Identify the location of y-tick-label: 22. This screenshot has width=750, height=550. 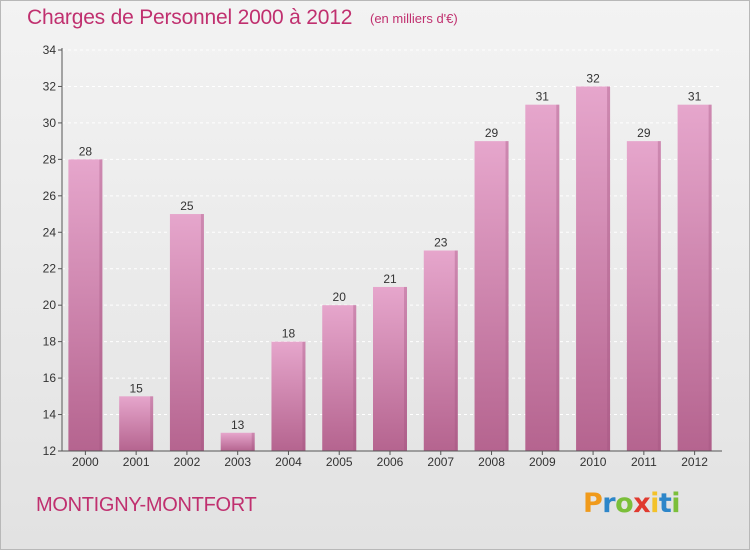
(50, 269).